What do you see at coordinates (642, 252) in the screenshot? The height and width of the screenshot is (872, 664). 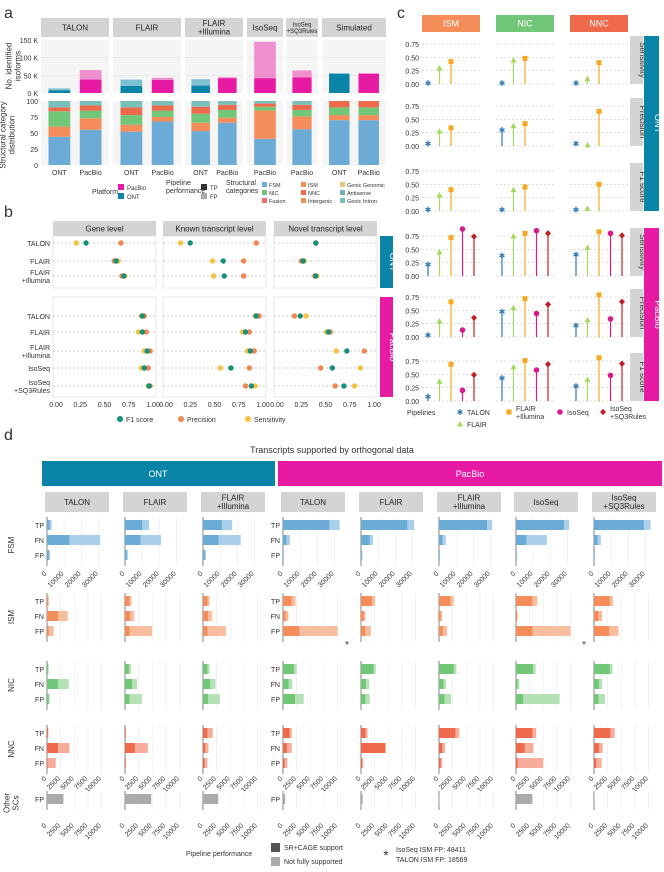 I see `c-row-strip: Sensitivity` at bounding box center [642, 252].